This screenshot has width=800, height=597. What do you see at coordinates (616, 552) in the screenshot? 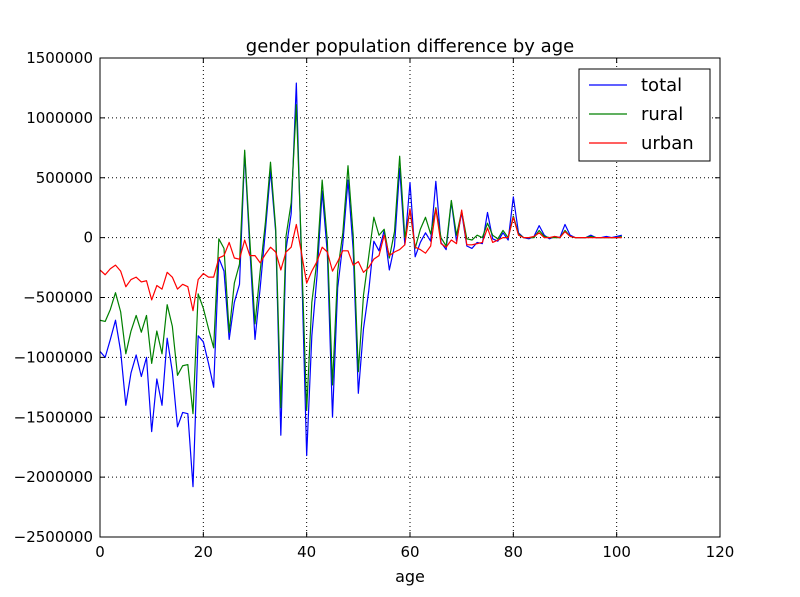
I see `x-tick-label: 100` at bounding box center [616, 552].